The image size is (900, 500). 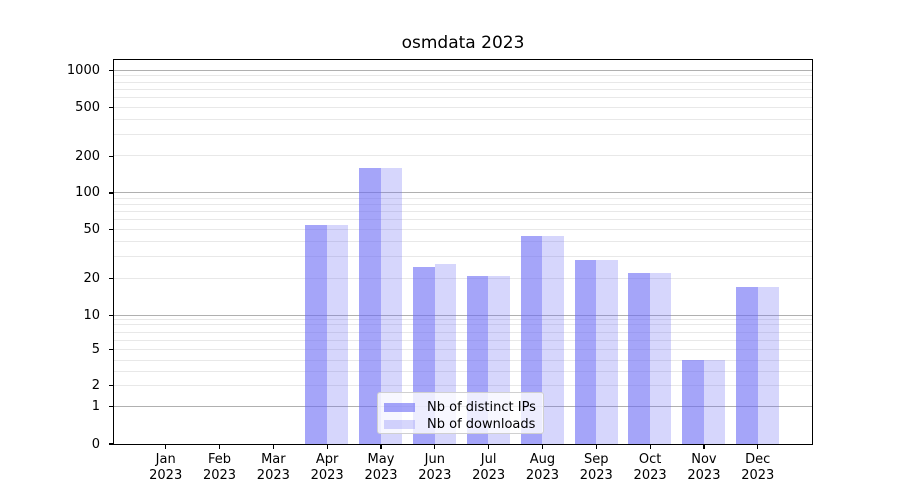 I want to click on legend-swatch-downloads, so click(x=399, y=424).